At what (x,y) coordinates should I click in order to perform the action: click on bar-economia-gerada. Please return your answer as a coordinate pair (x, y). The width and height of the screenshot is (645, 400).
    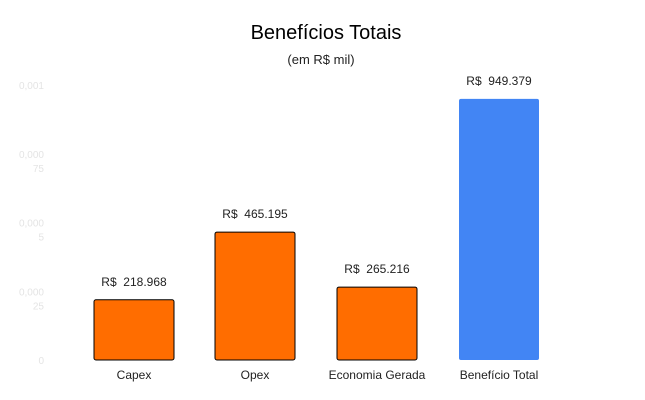
    Looking at the image, I should click on (377, 323).